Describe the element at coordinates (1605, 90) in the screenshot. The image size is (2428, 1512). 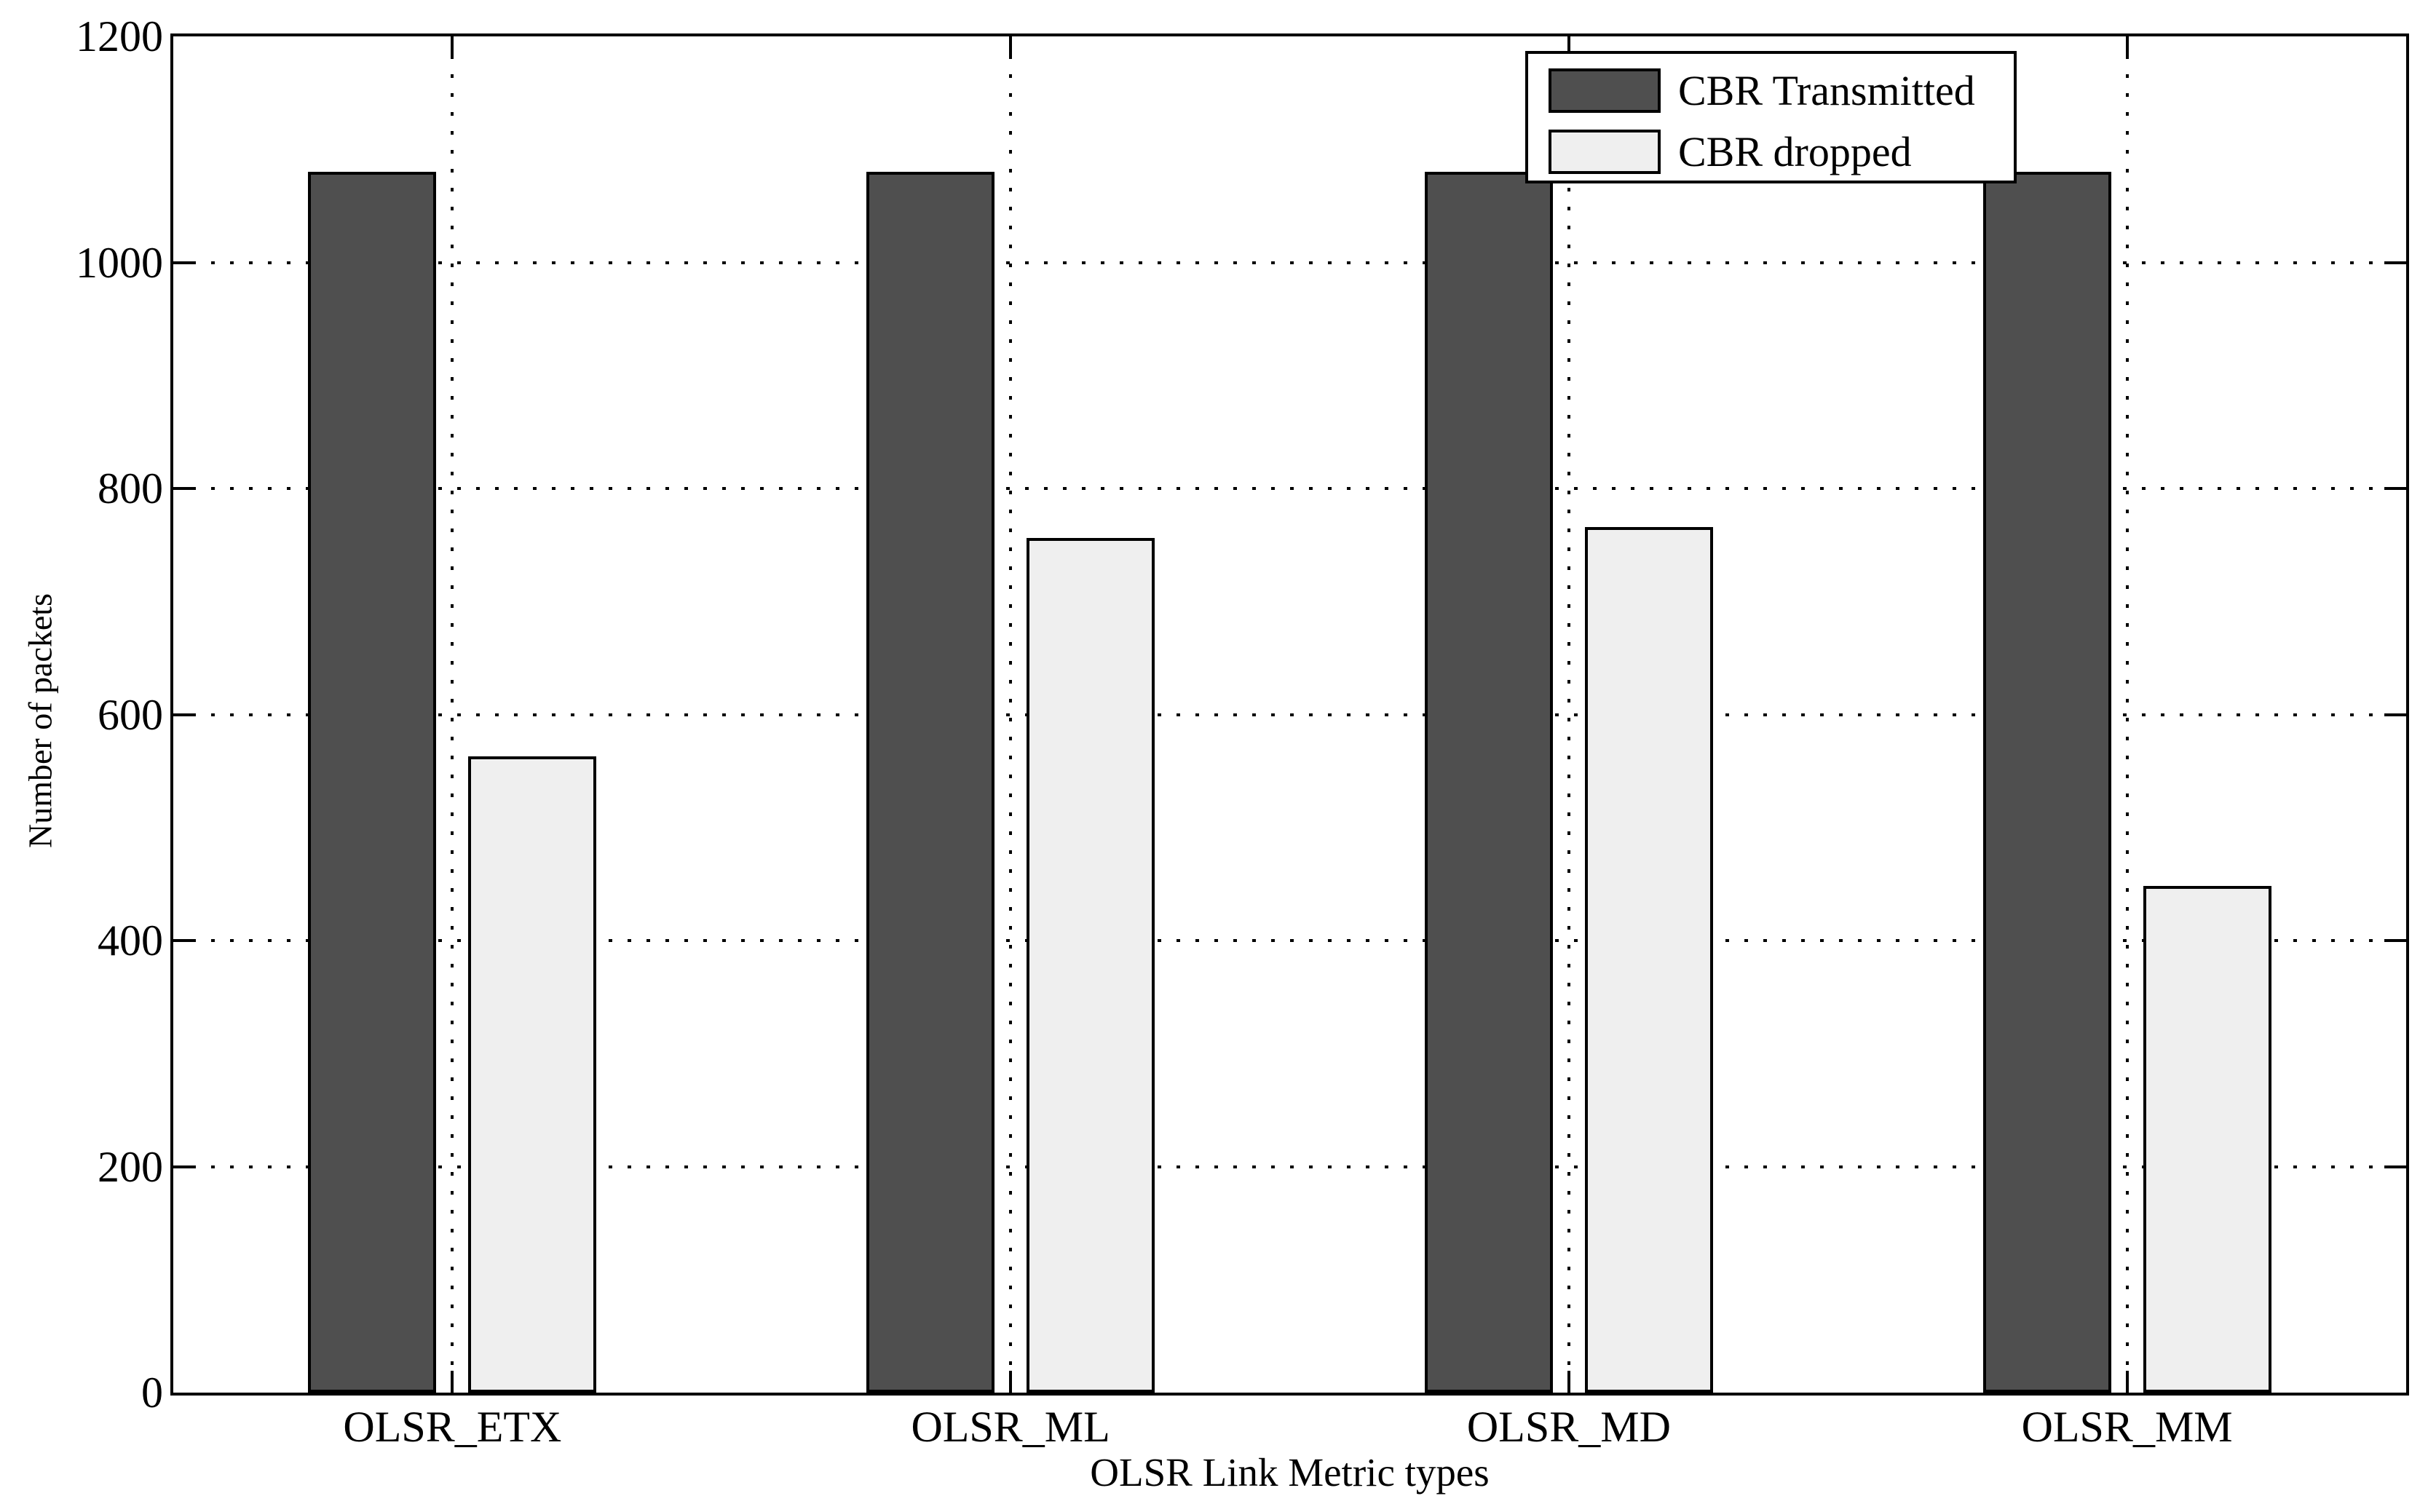
I see `legend-swatch-cbr-transmitted` at that location.